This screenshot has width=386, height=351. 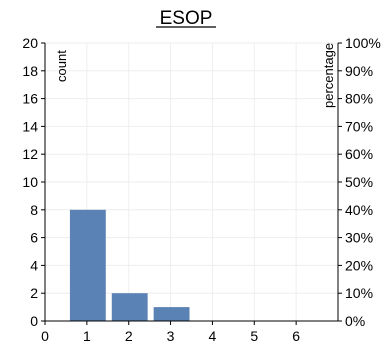 What do you see at coordinates (30, 71) in the screenshot?
I see `y-tick-label: 18` at bounding box center [30, 71].